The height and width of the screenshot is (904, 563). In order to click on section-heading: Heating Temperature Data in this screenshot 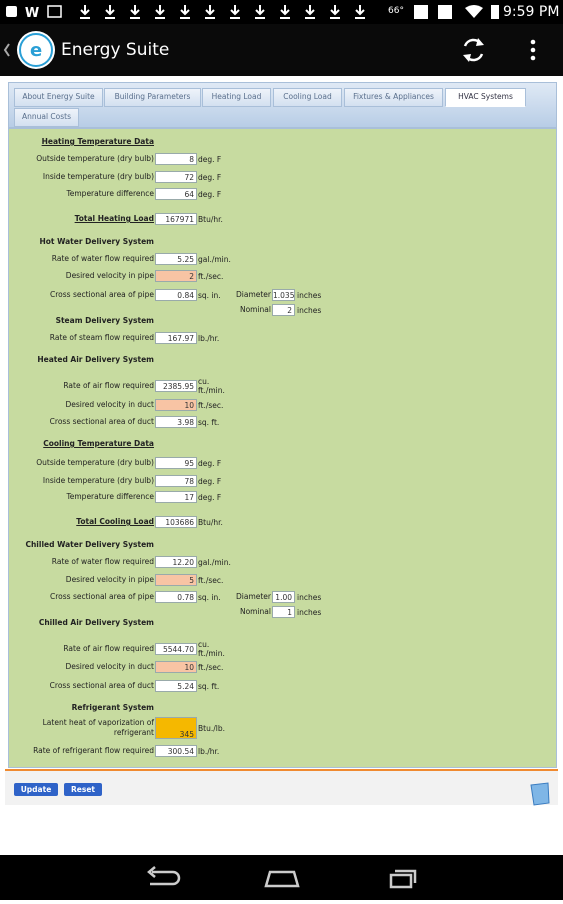, I will do `click(97, 141)`.